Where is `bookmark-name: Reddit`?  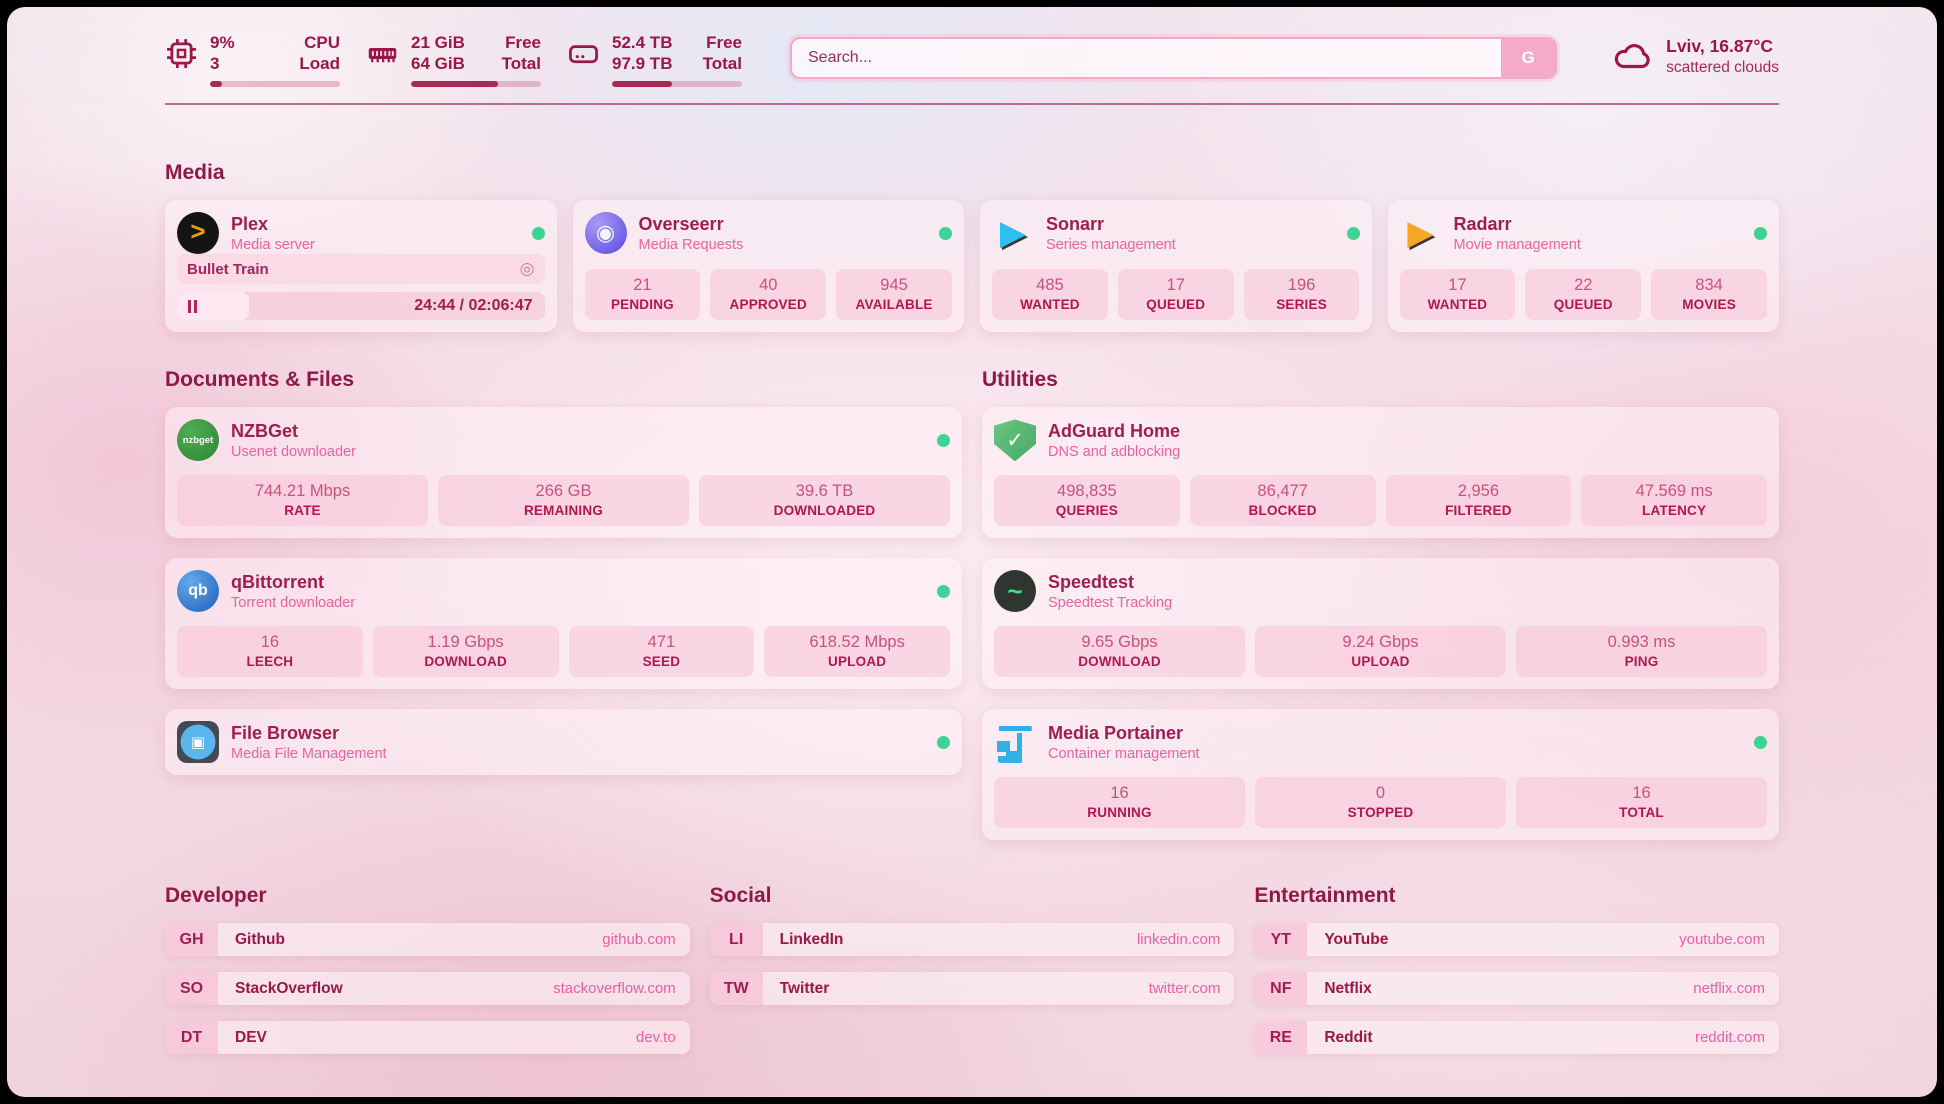 bookmark-name: Reddit is located at coordinates (1348, 1037).